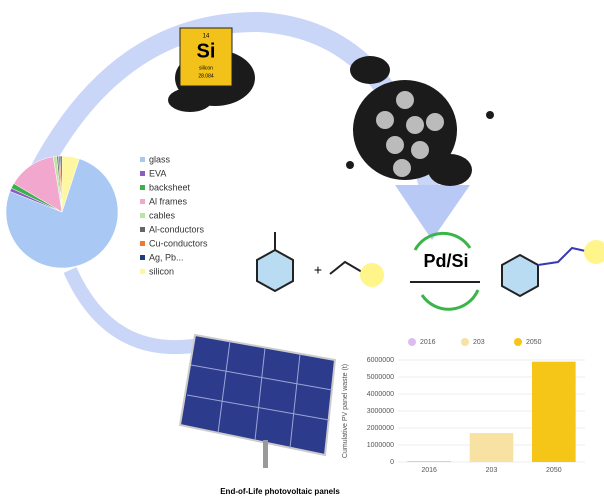  I want to click on element-card, so click(206, 57).